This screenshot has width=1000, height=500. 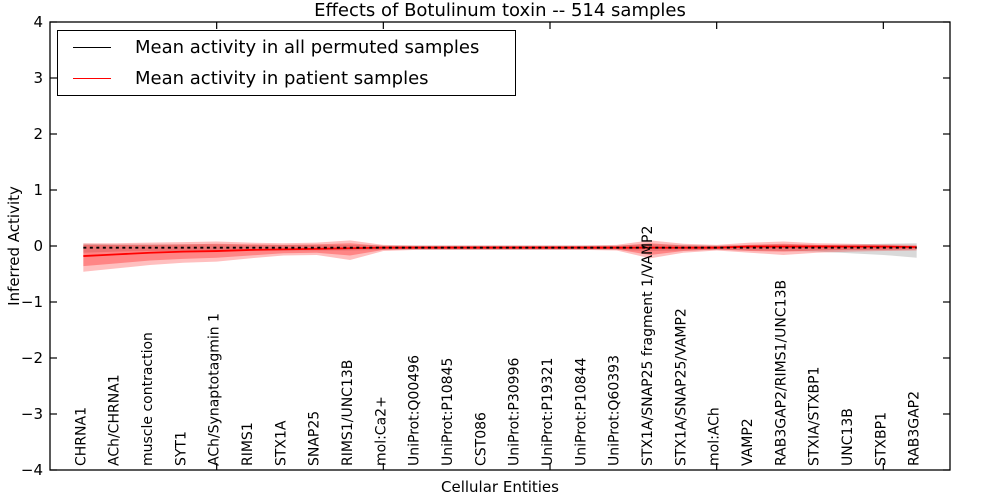 What do you see at coordinates (32, 358) in the screenshot?
I see `y-tick-label: −2` at bounding box center [32, 358].